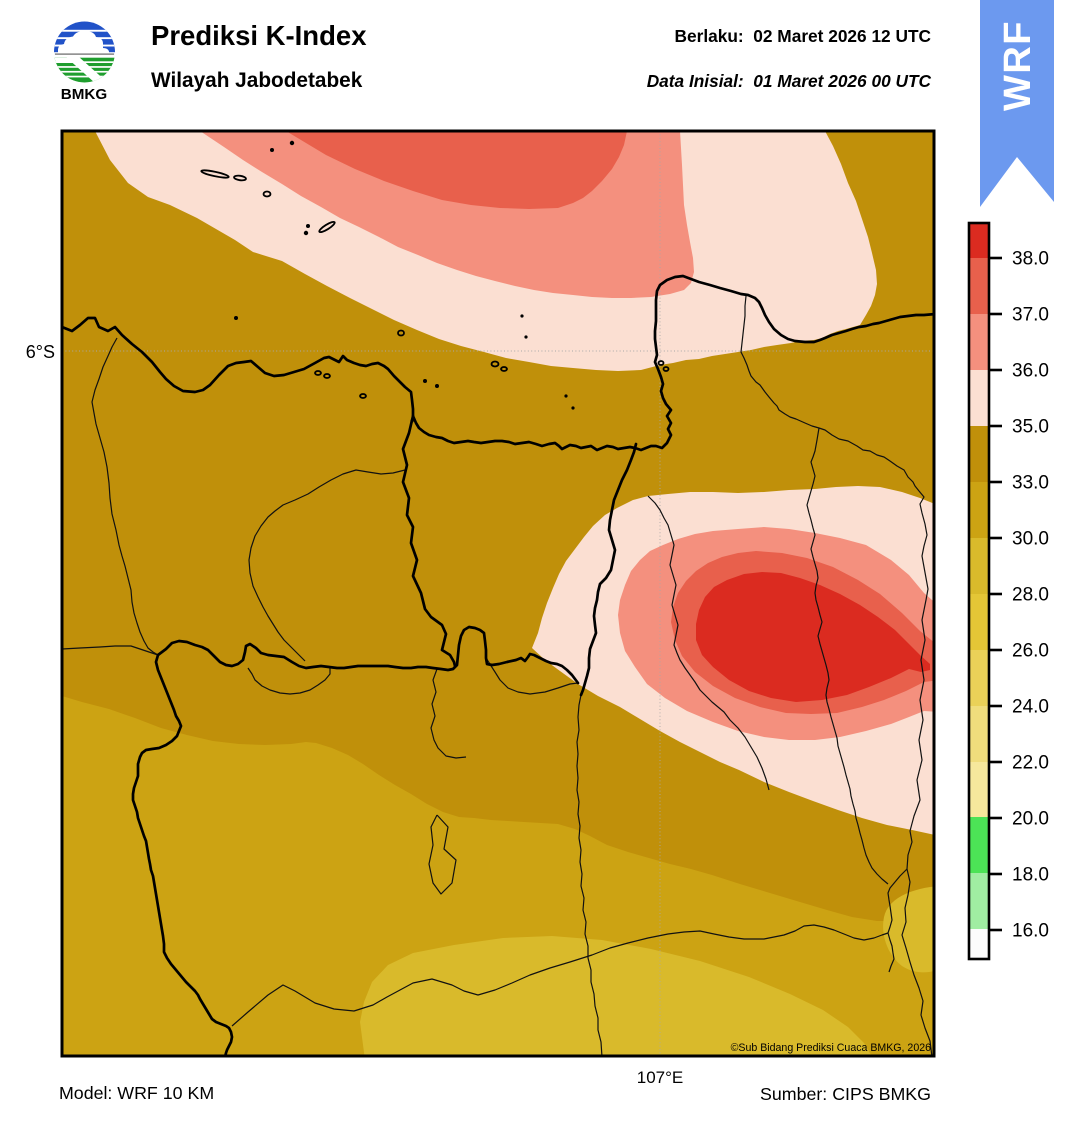 The height and width of the screenshot is (1133, 1072). I want to click on svg-text: 22.0, so click(1030, 763).